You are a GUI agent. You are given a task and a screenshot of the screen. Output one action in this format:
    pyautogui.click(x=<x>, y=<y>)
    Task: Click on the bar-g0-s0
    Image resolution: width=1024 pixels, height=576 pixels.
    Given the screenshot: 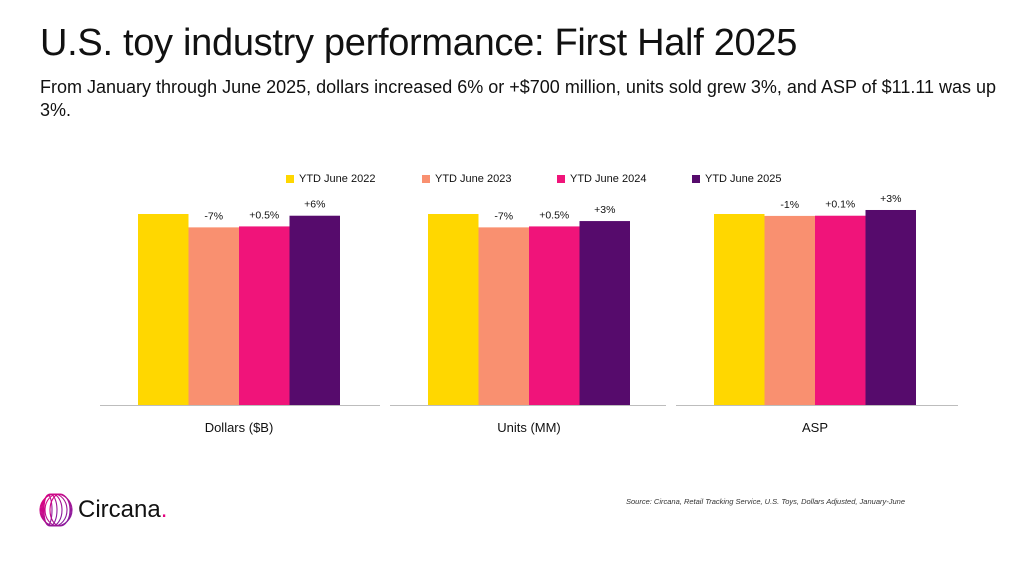 What is the action you would take?
    pyautogui.click(x=163, y=309)
    